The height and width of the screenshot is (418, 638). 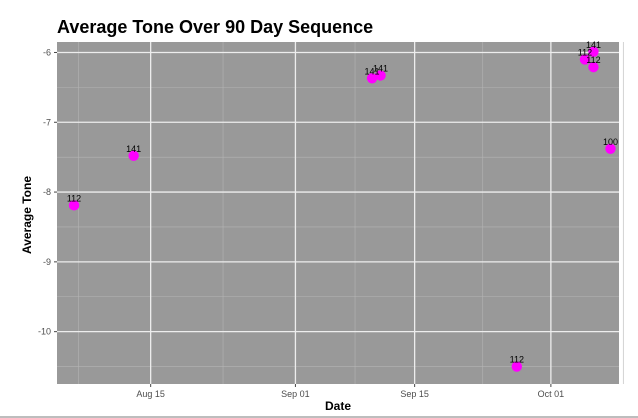 What do you see at coordinates (150, 394) in the screenshot?
I see `x-tick-label: Aug 15` at bounding box center [150, 394].